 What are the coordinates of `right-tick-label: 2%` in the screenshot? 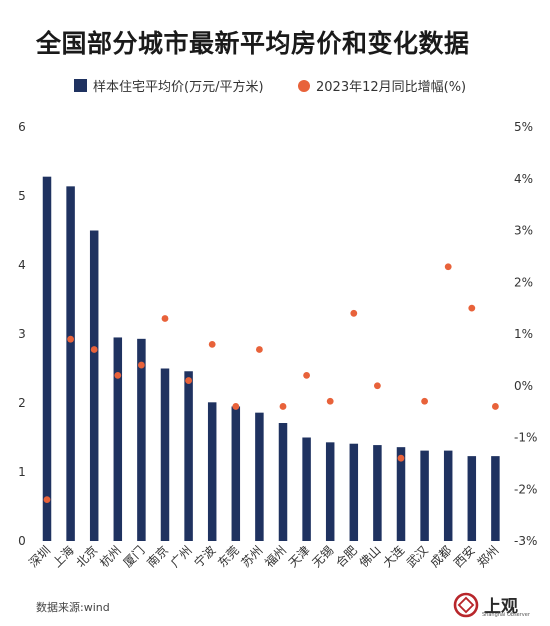 It's located at (523, 282).